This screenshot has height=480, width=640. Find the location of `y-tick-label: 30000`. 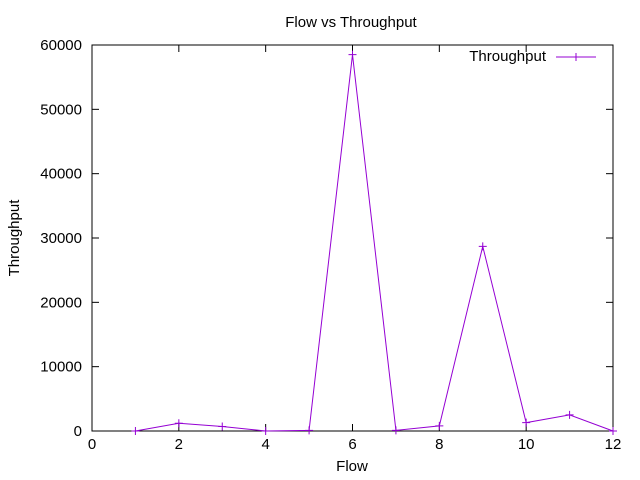

y-tick-label: 30000 is located at coordinates (61, 238).